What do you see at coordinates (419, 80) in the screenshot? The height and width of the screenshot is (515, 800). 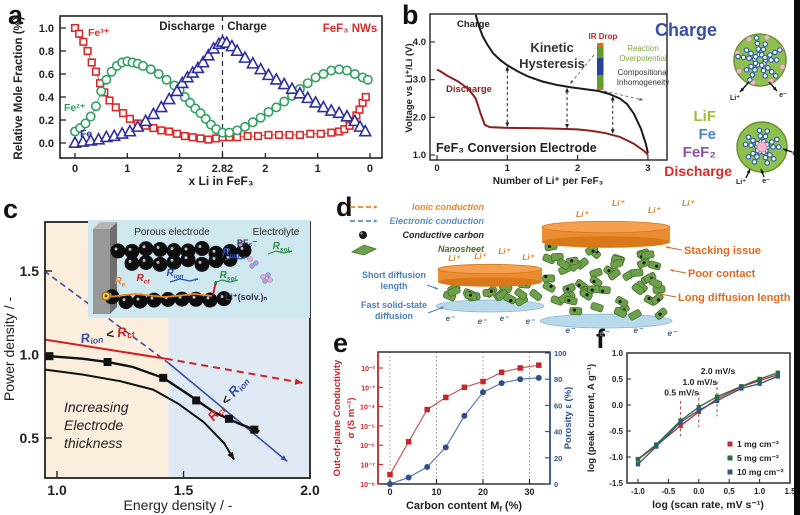 I see `svg-text: 3.0` at bounding box center [419, 80].